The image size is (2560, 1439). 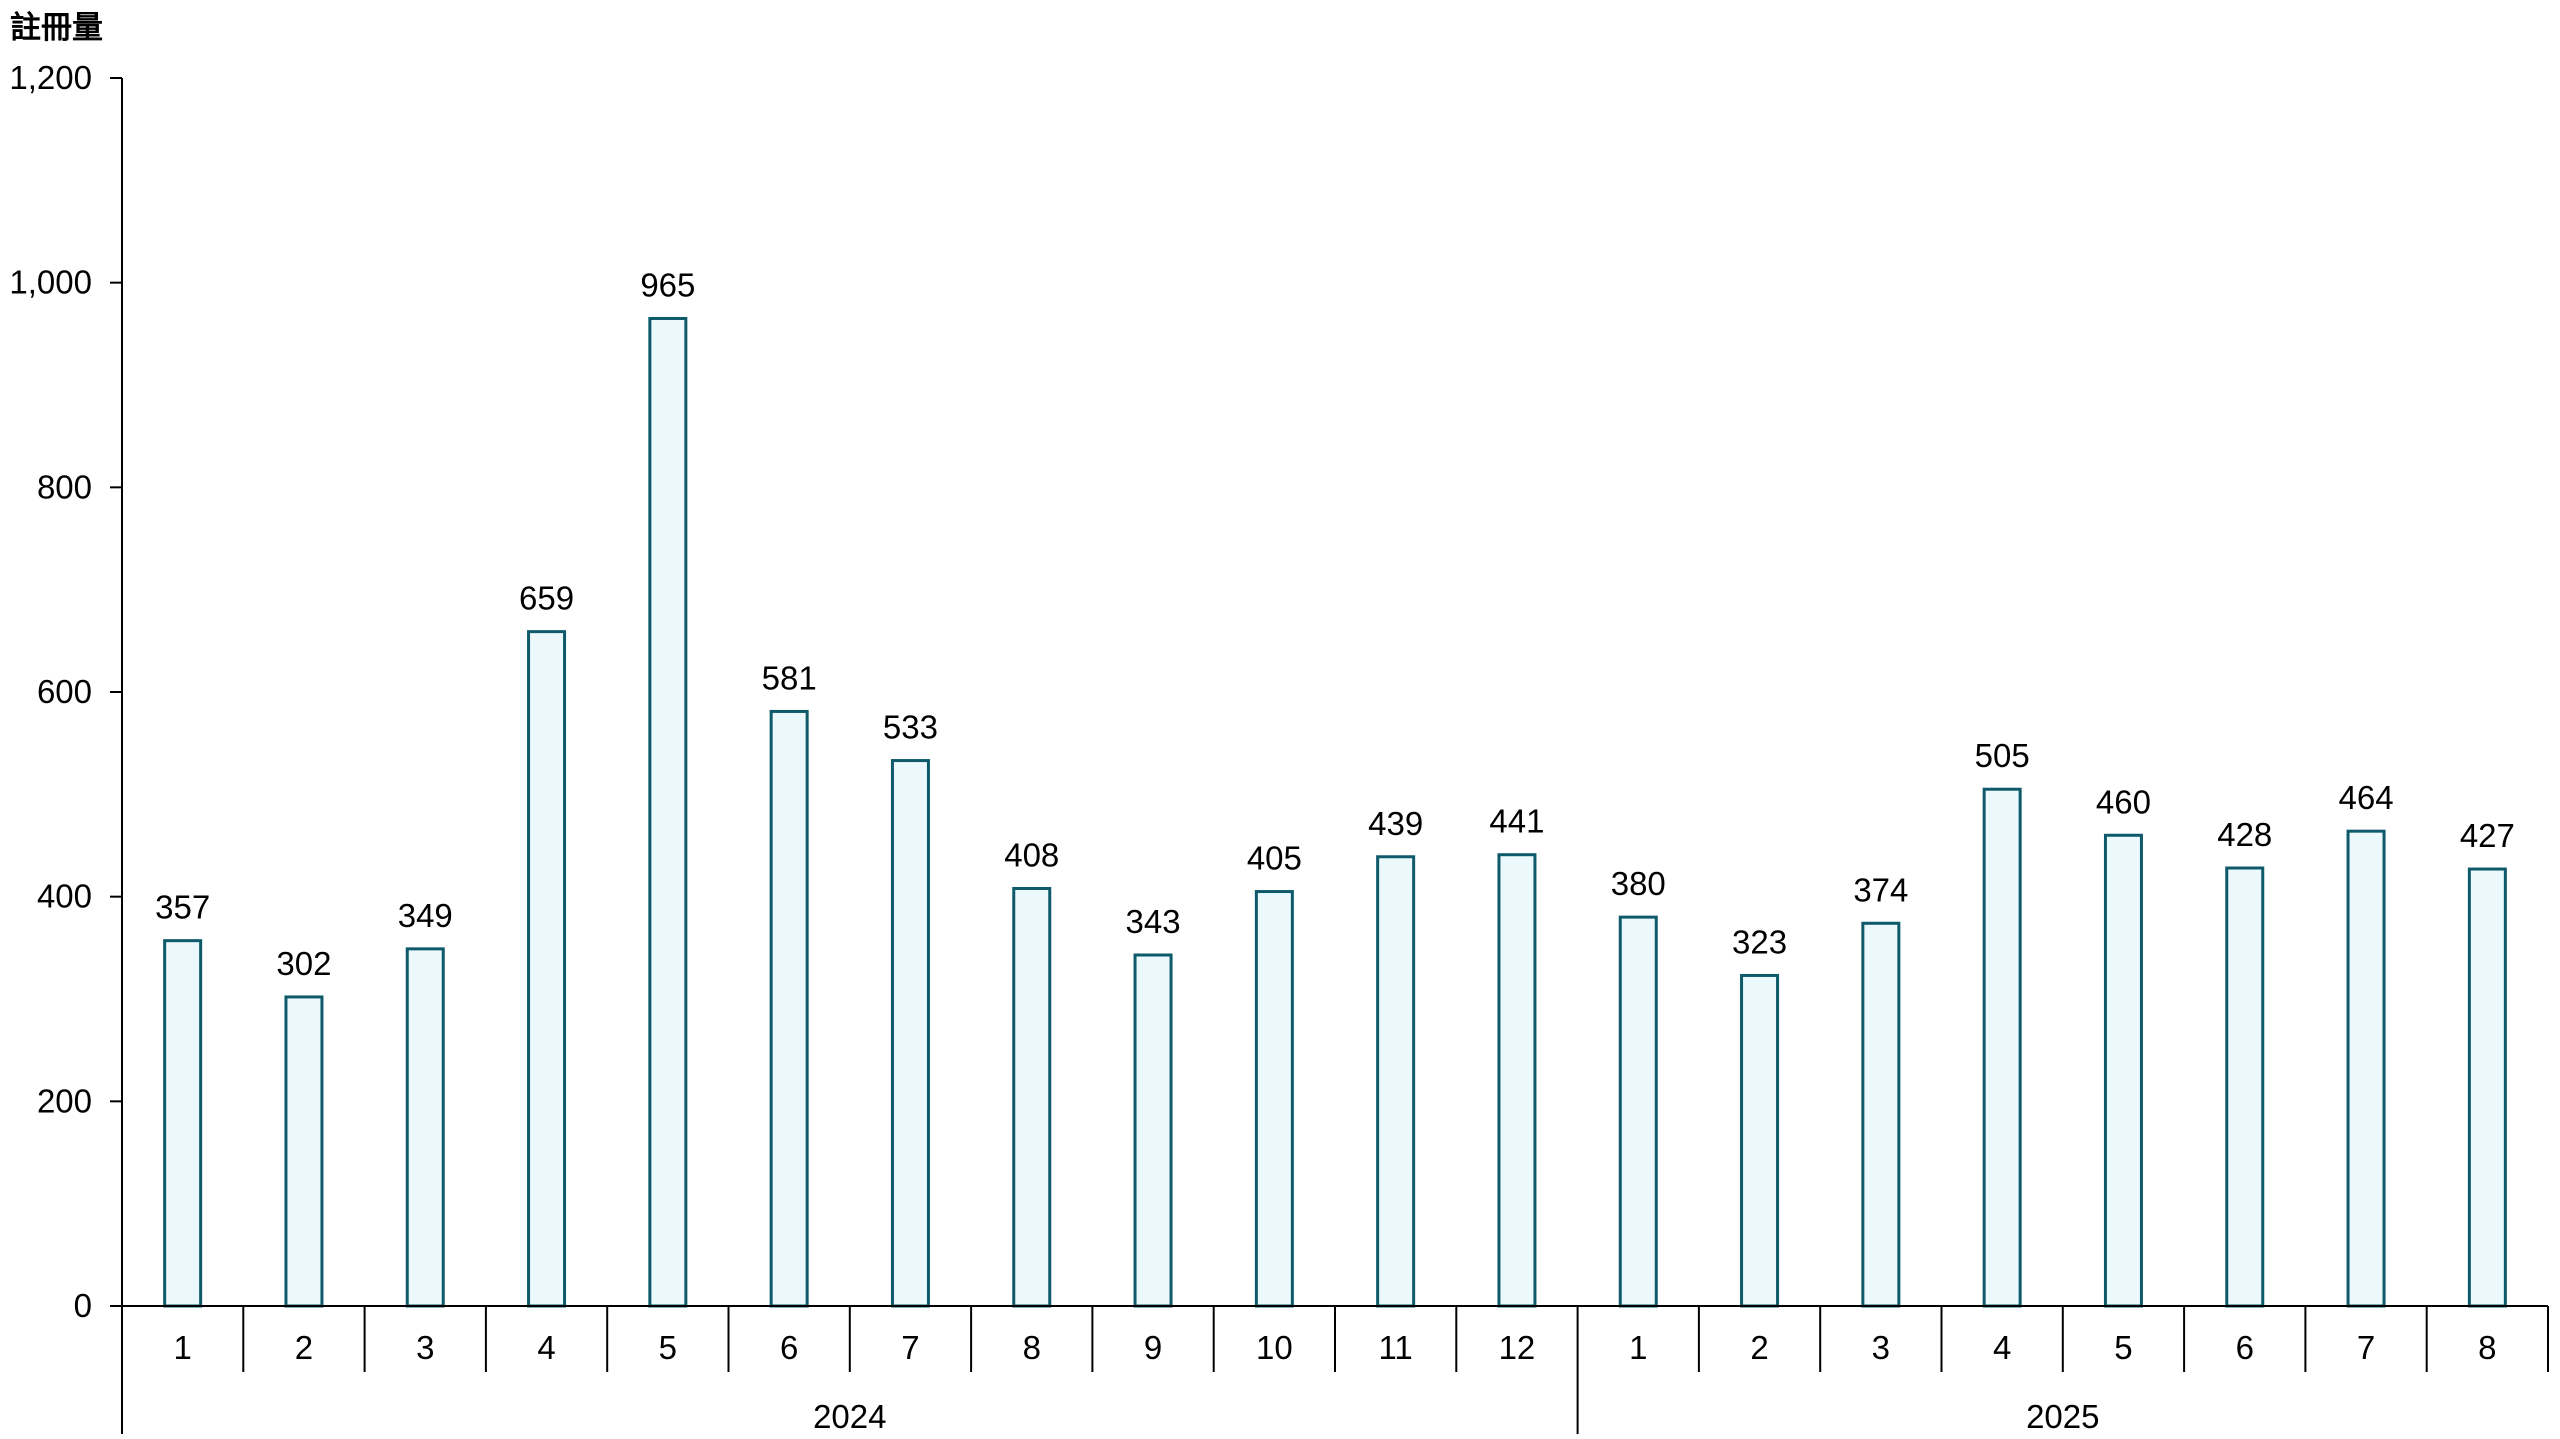 What do you see at coordinates (1396, 1347) in the screenshot?
I see `x-tick-label: 11` at bounding box center [1396, 1347].